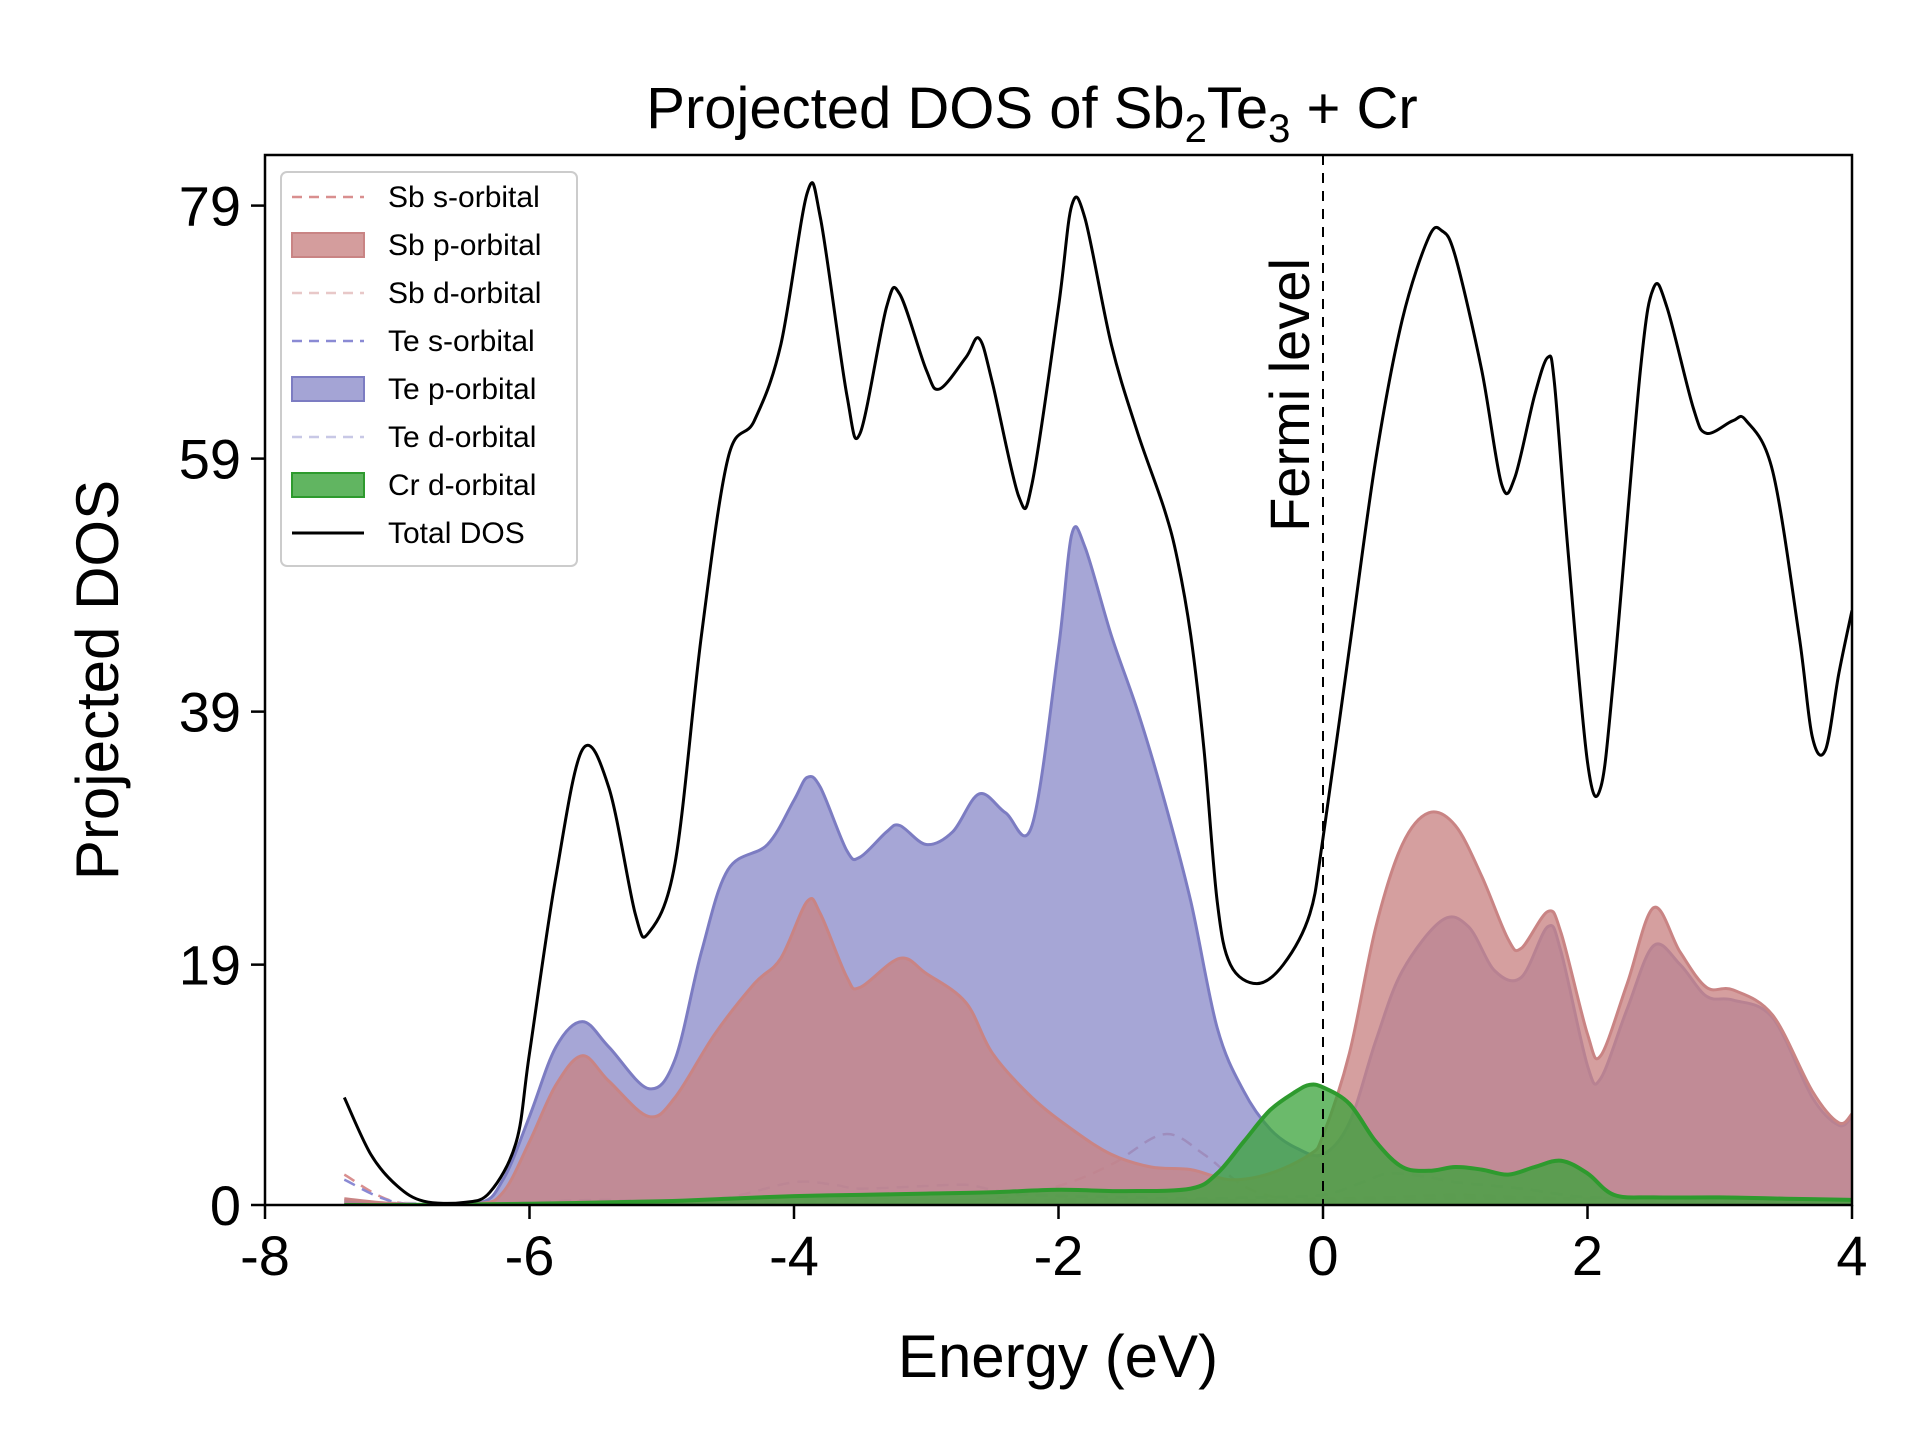  What do you see at coordinates (464, 197) in the screenshot?
I see `legend-label-sb-s-orbital: Sb s-orbital` at bounding box center [464, 197].